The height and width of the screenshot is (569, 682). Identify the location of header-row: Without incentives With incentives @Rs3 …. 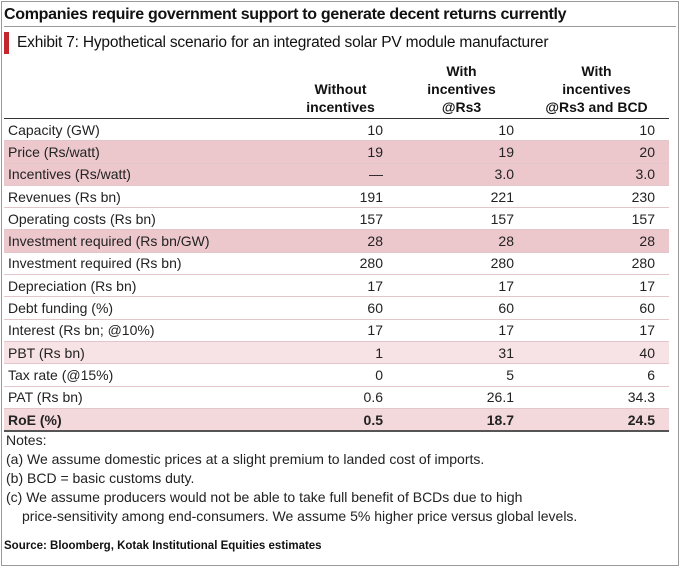
(336, 90).